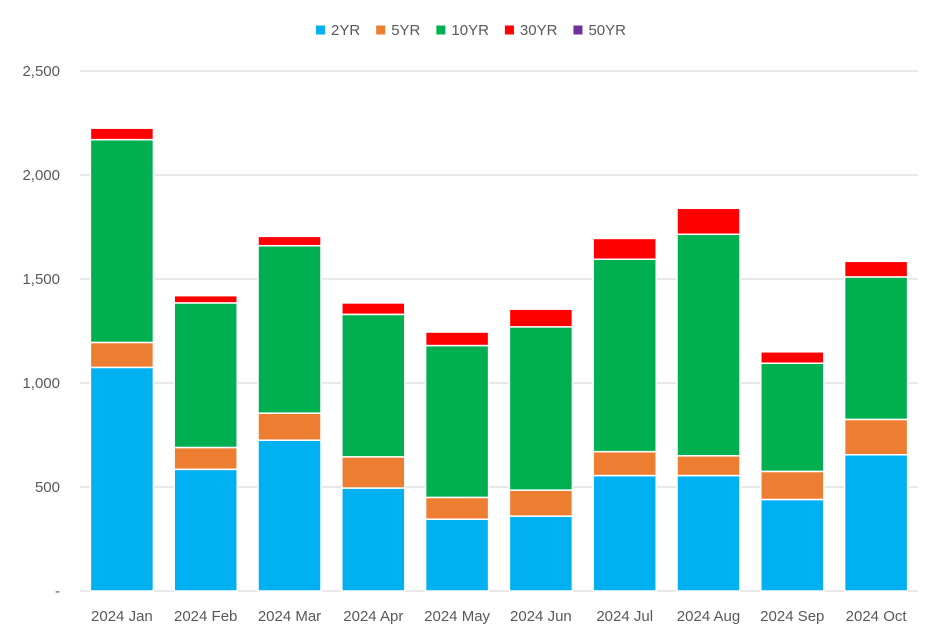 This screenshot has height=640, width=942. I want to click on bar-stack-2024-may, so click(457, 461).